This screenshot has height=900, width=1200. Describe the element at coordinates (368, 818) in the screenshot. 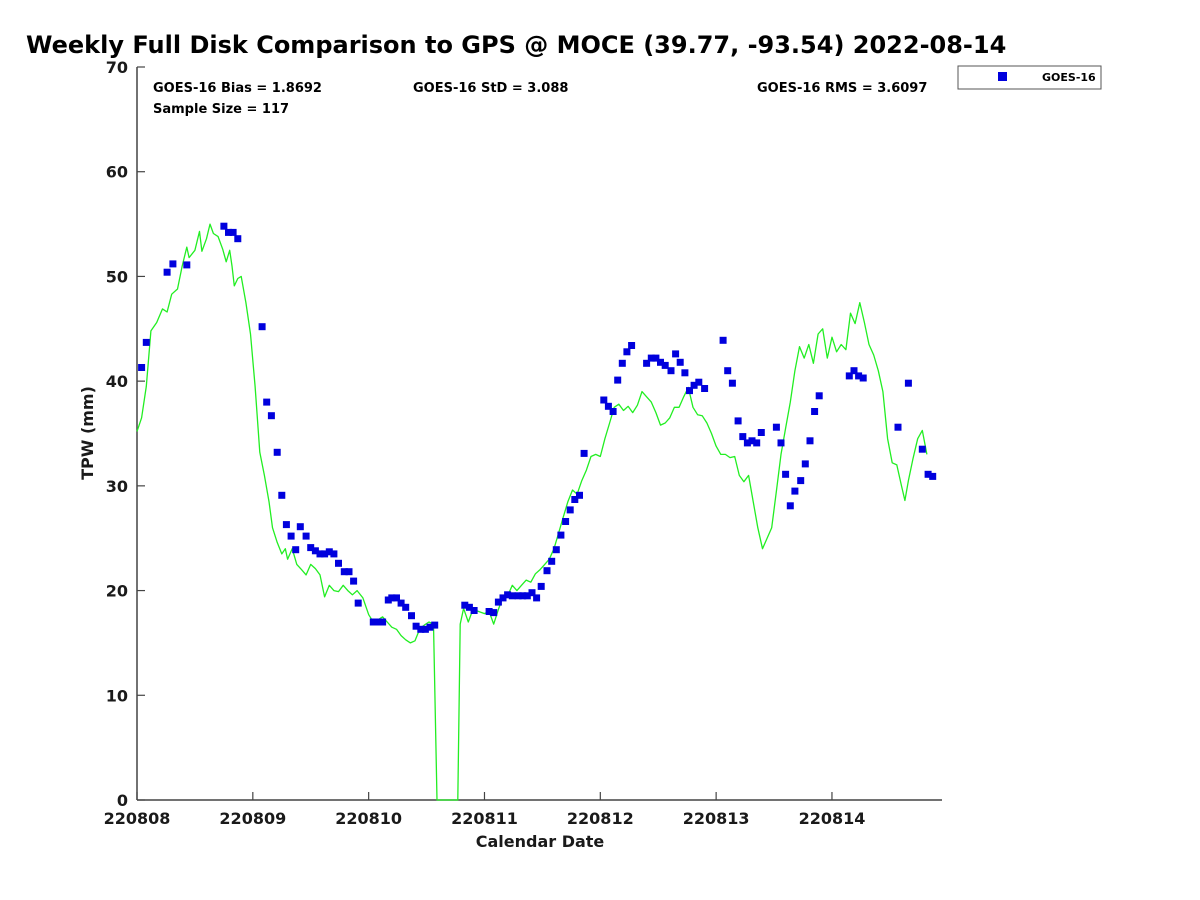

I see `x-tick-label: 220810` at that location.